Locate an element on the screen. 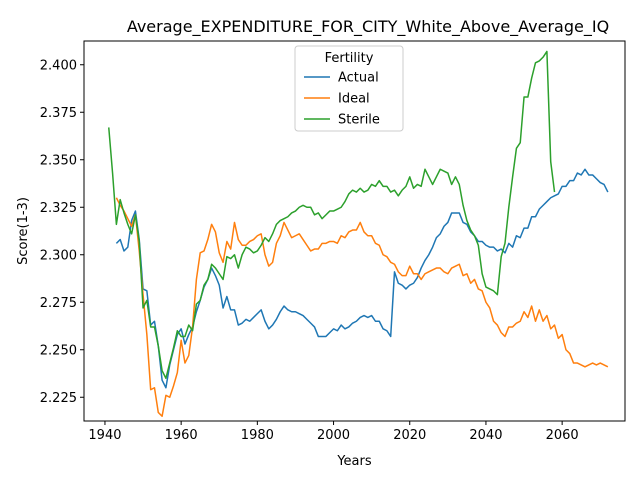 Image resolution: width=640 pixels, height=480 pixels. legend-label-sterile: Sterile is located at coordinates (359, 120).